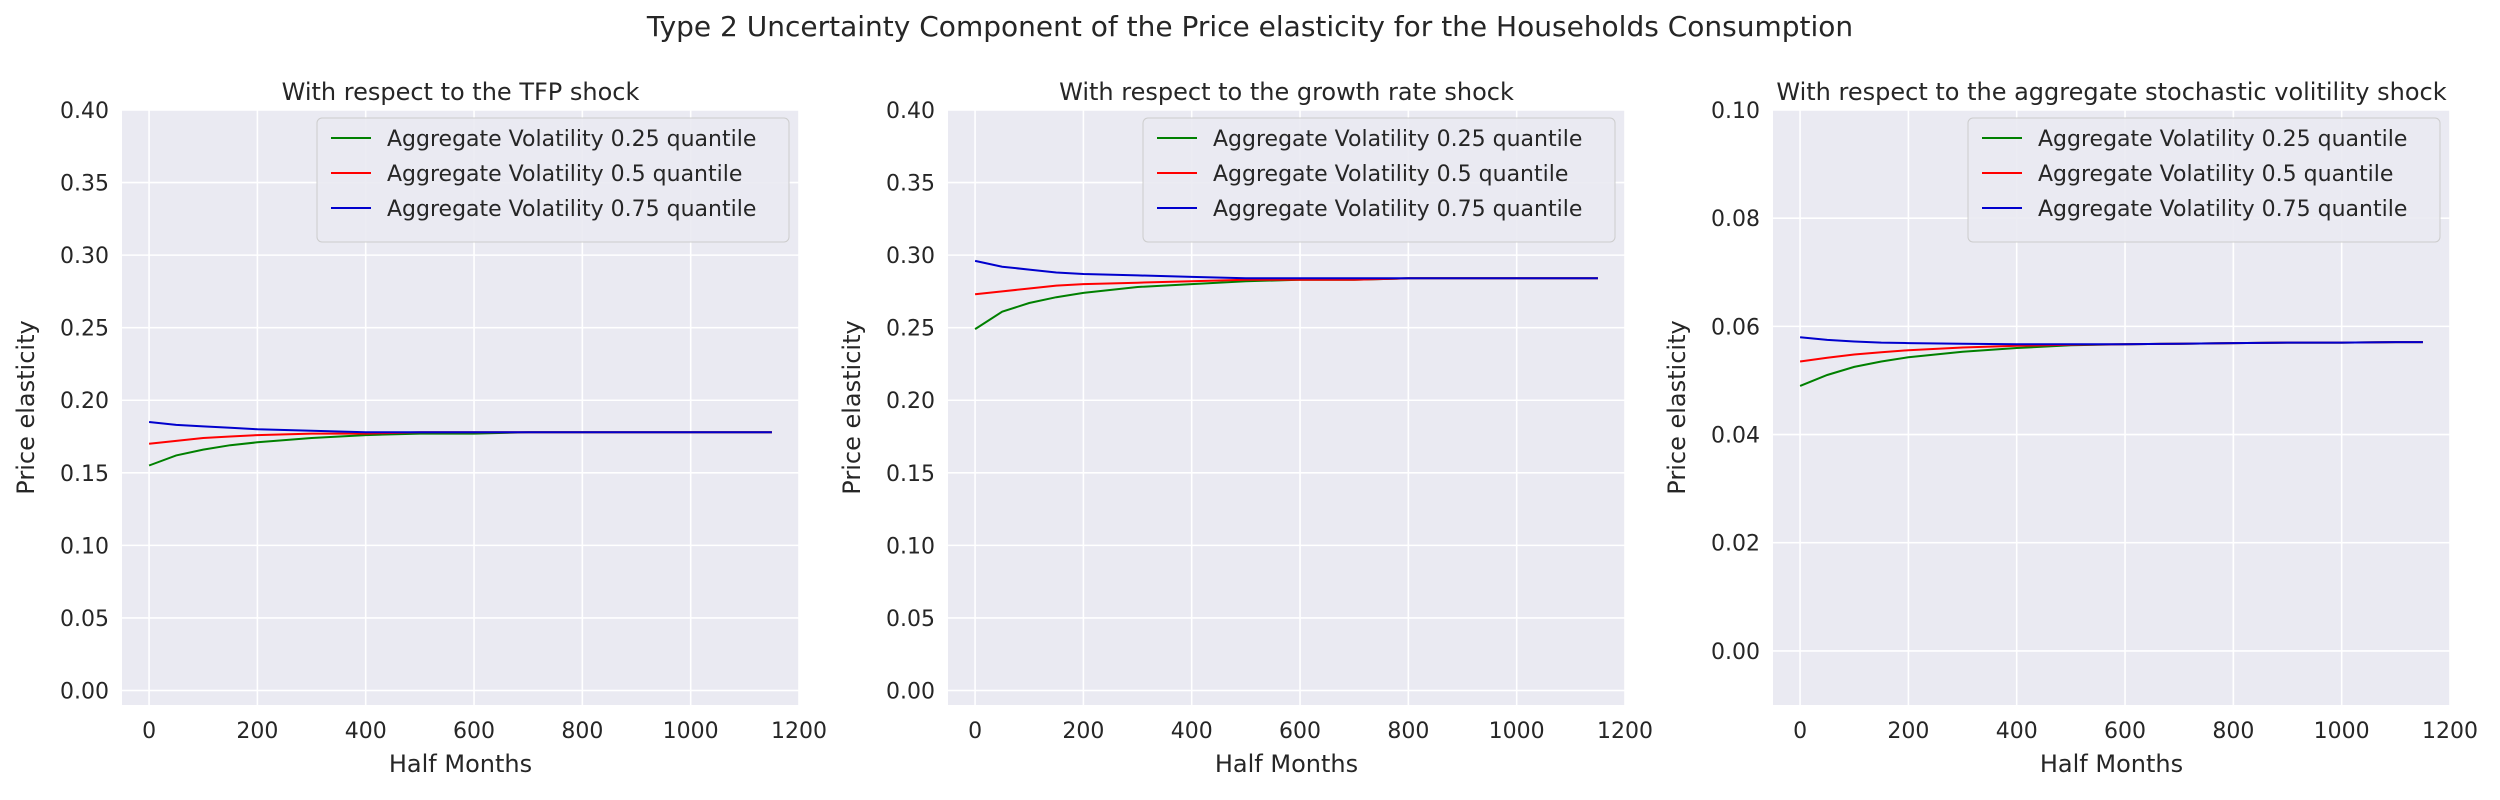  What do you see at coordinates (1286, 92) in the screenshot?
I see `panel-title: With respect to the growth rate shock` at bounding box center [1286, 92].